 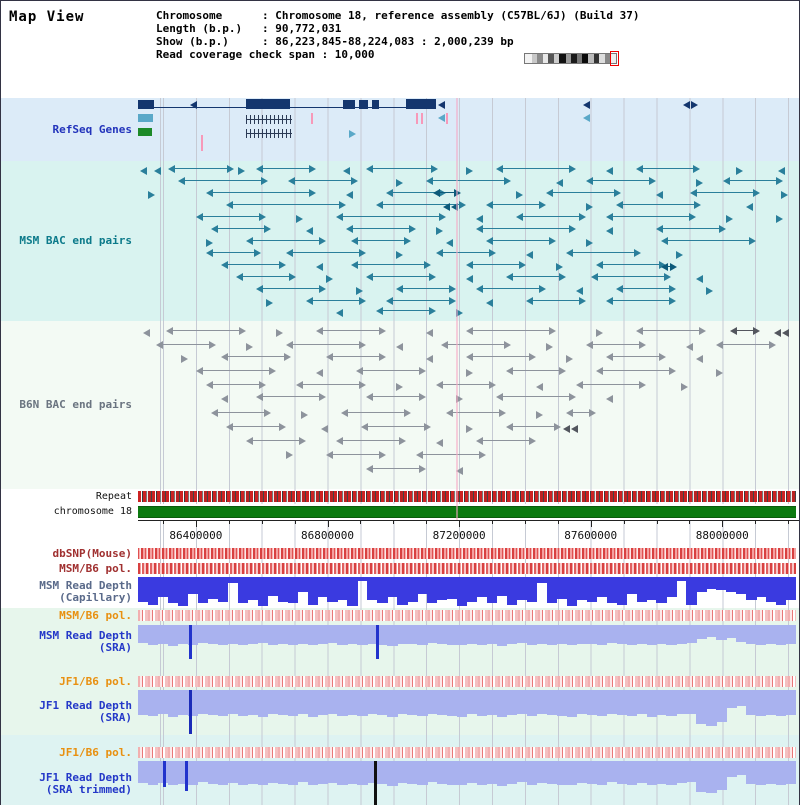 I want to click on gene-arrow, so click(x=352, y=134).